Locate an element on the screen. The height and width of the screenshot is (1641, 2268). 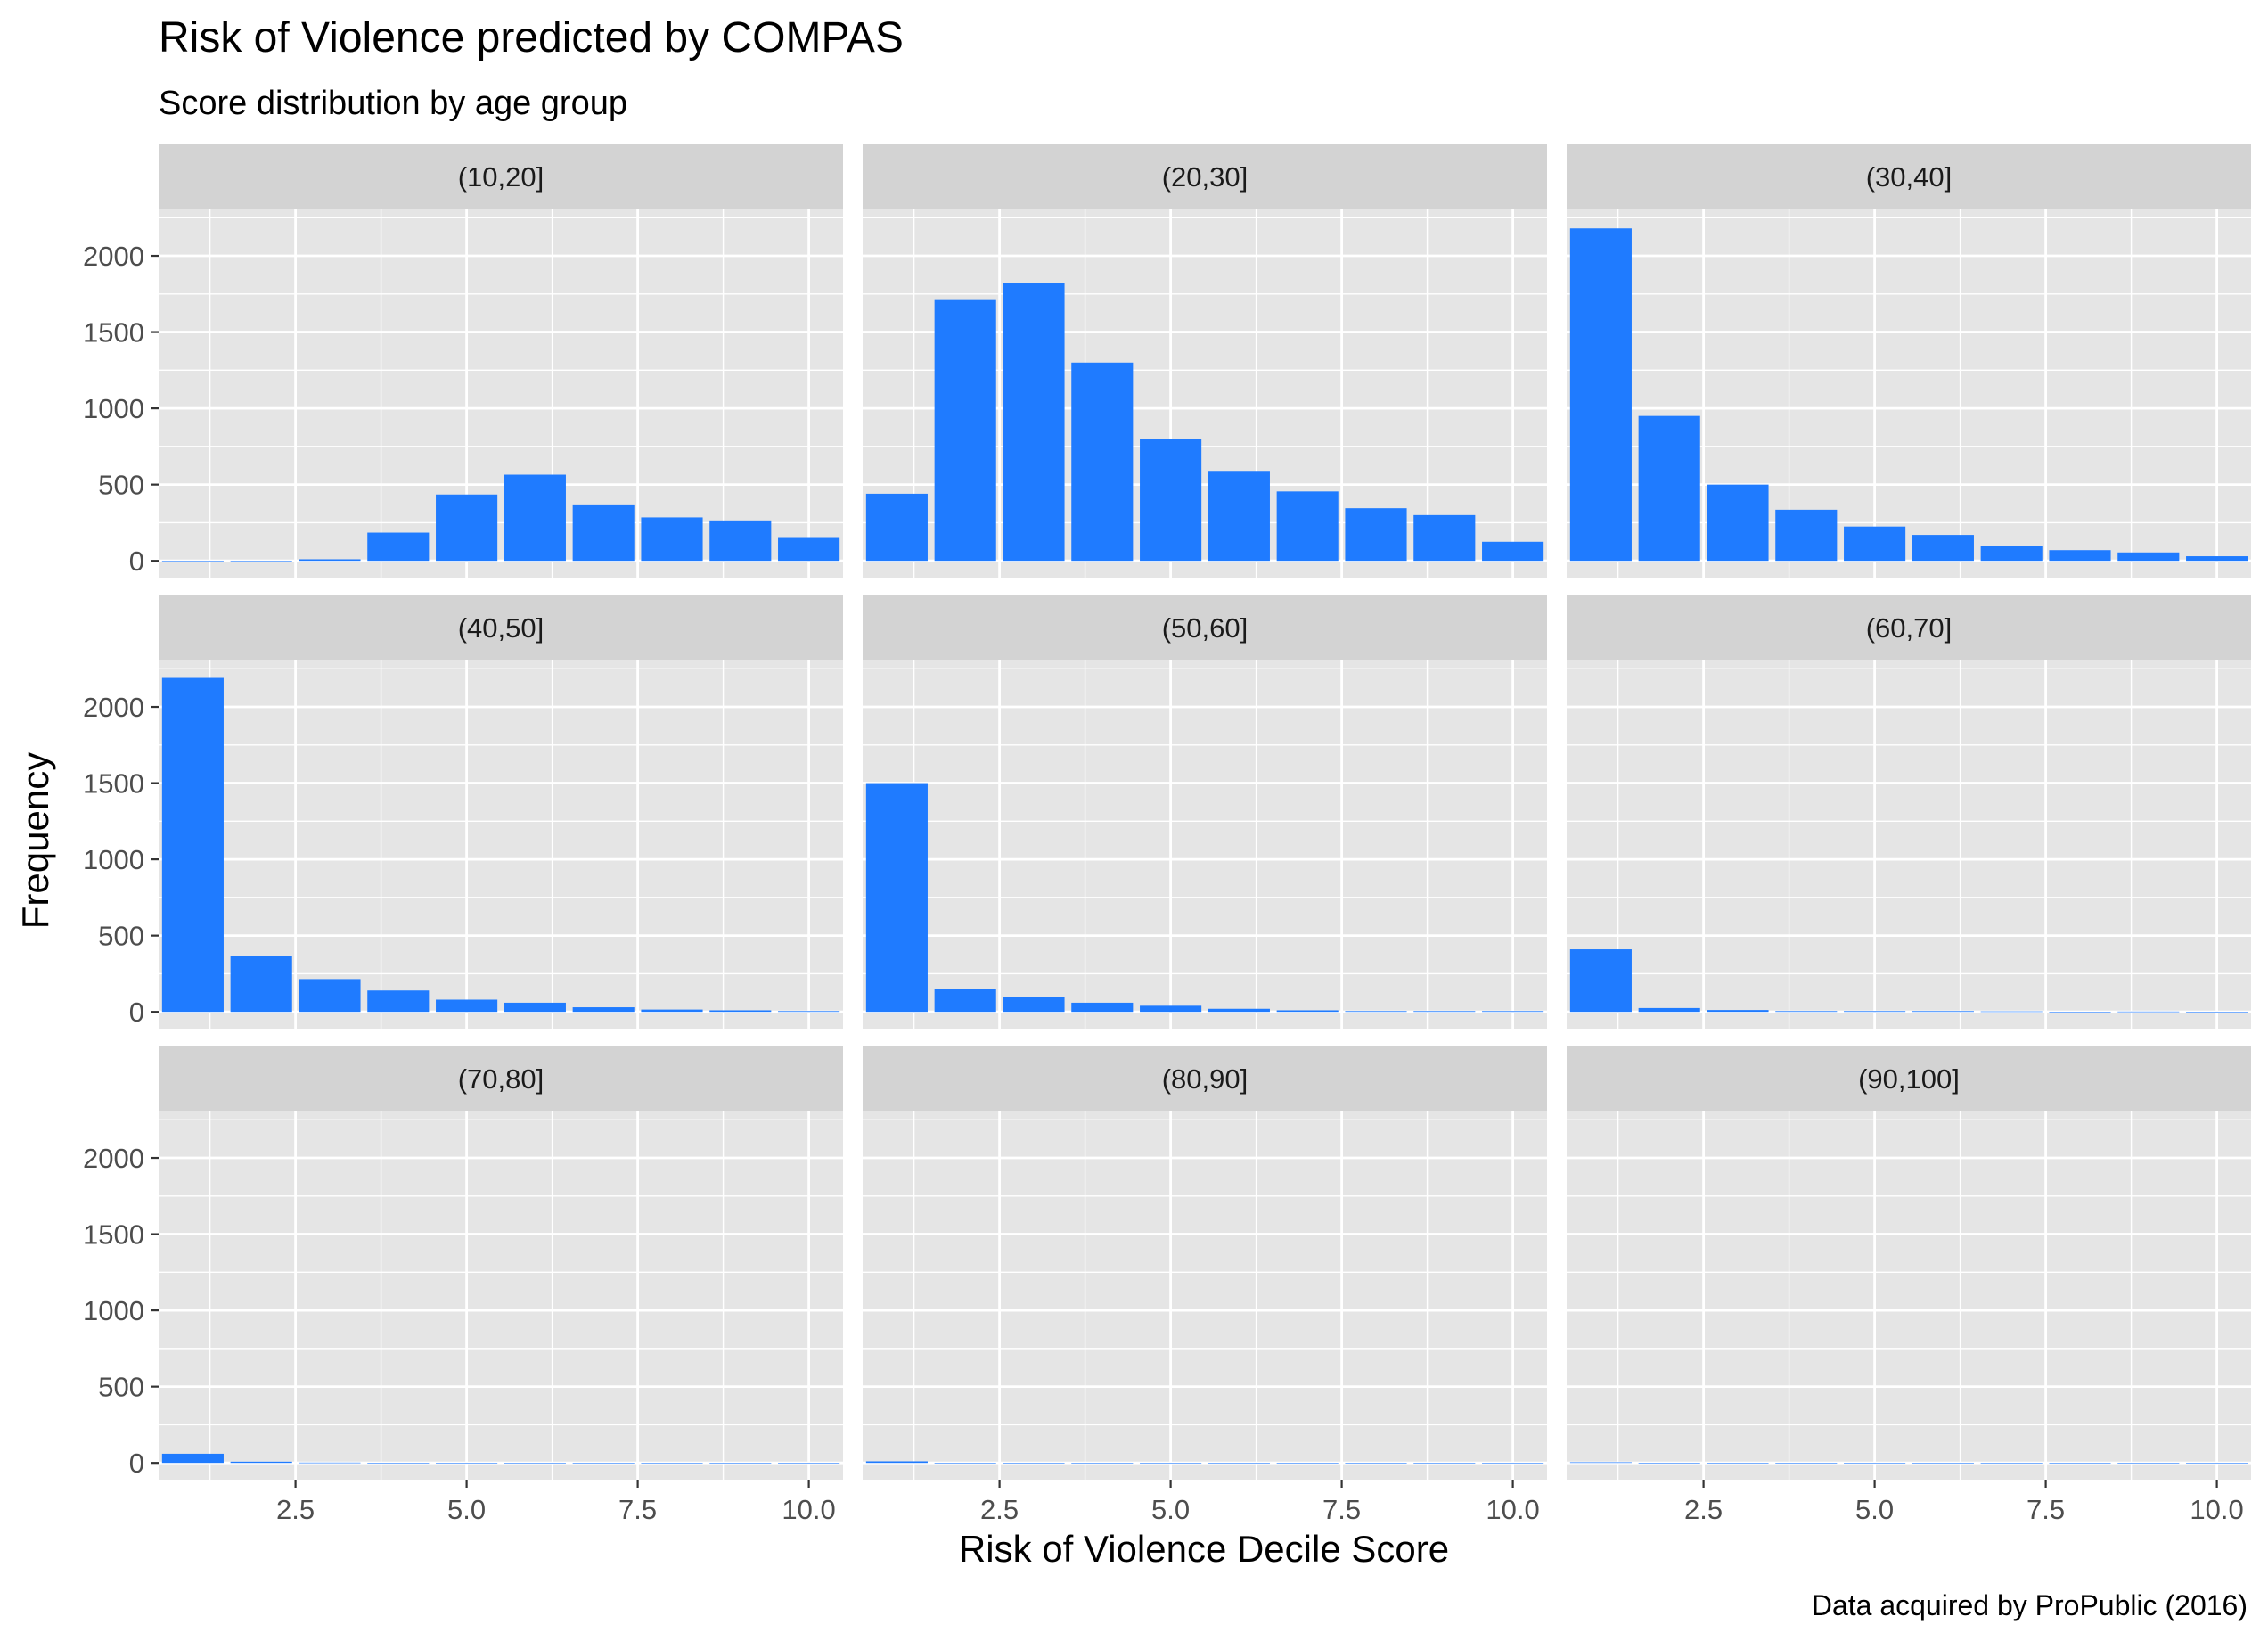
facet-strip-label: (90,100] is located at coordinates (1909, 1079).